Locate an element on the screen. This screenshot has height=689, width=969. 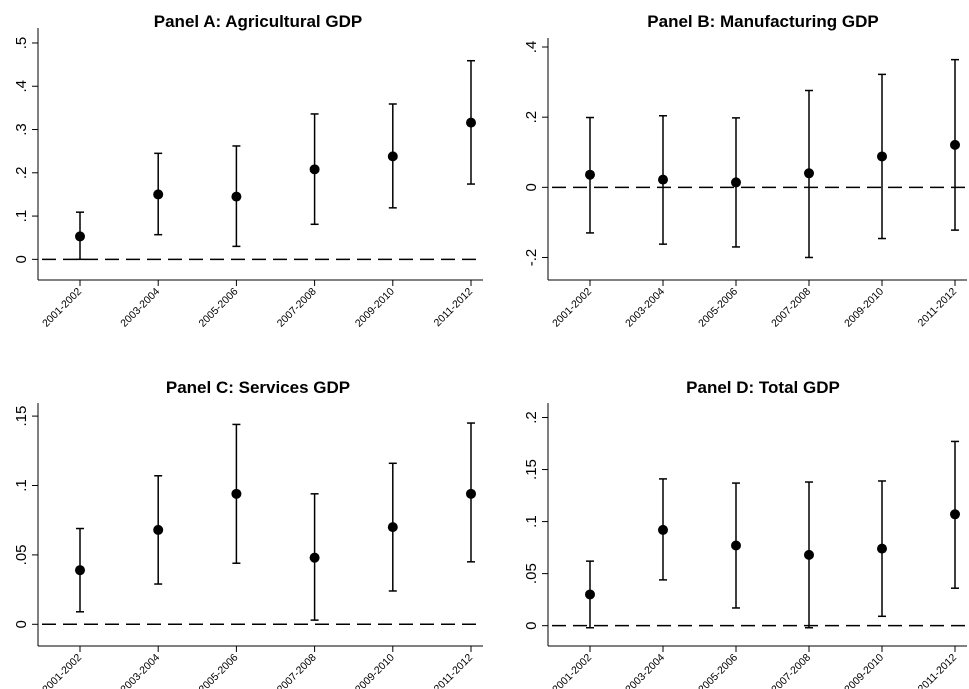
y-tick-label: .3 is located at coordinates (21, 129).